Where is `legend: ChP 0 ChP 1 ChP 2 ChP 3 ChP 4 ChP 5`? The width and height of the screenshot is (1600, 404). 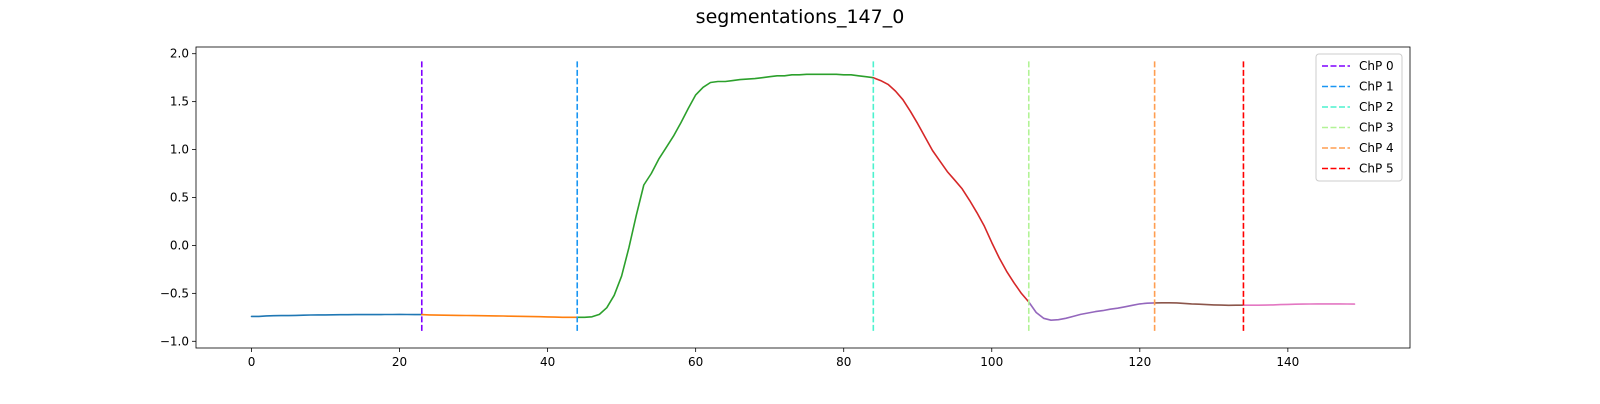
legend: ChP 0 ChP 1 ChP 2 ChP 3 ChP 4 ChP 5 is located at coordinates (1359, 117).